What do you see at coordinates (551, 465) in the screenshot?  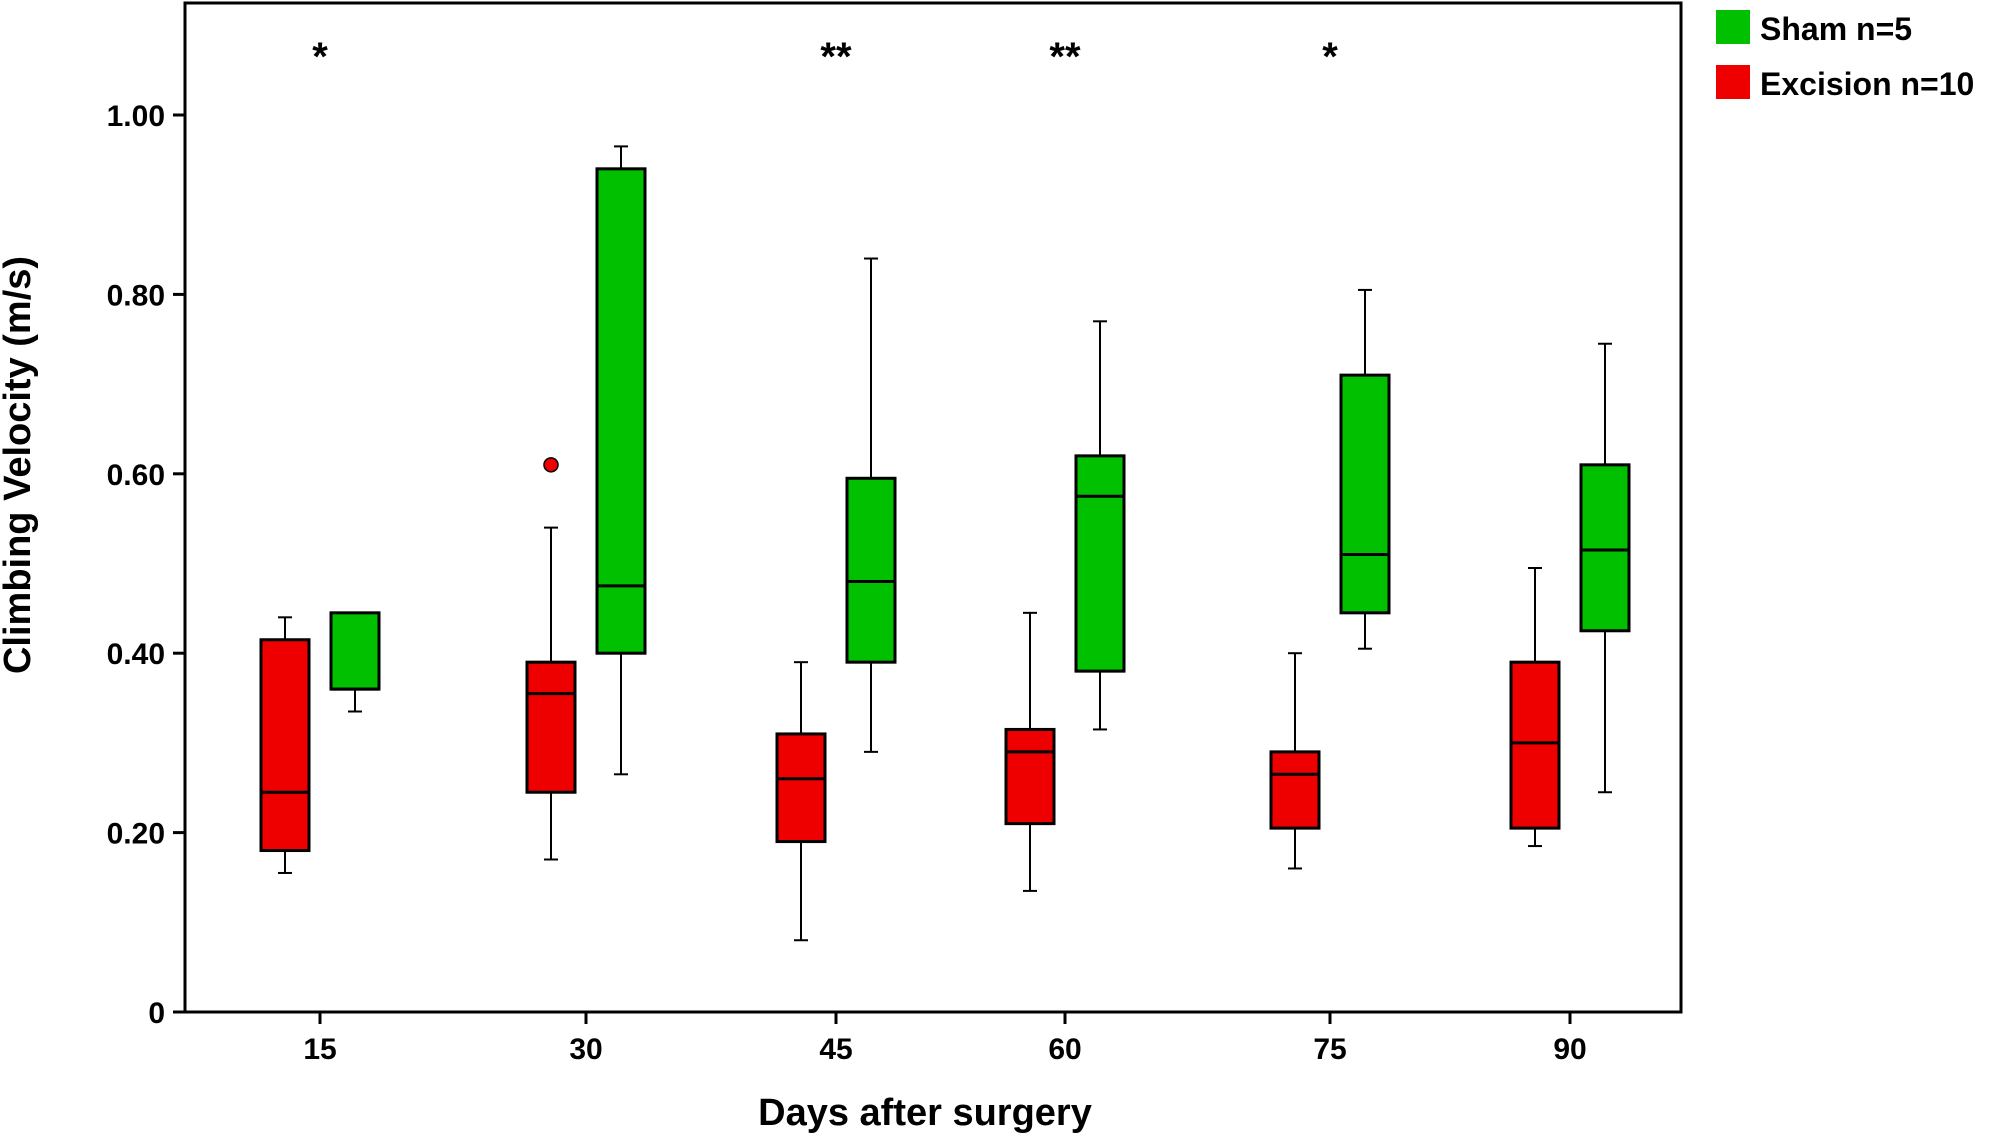 I see `outlier-point` at bounding box center [551, 465].